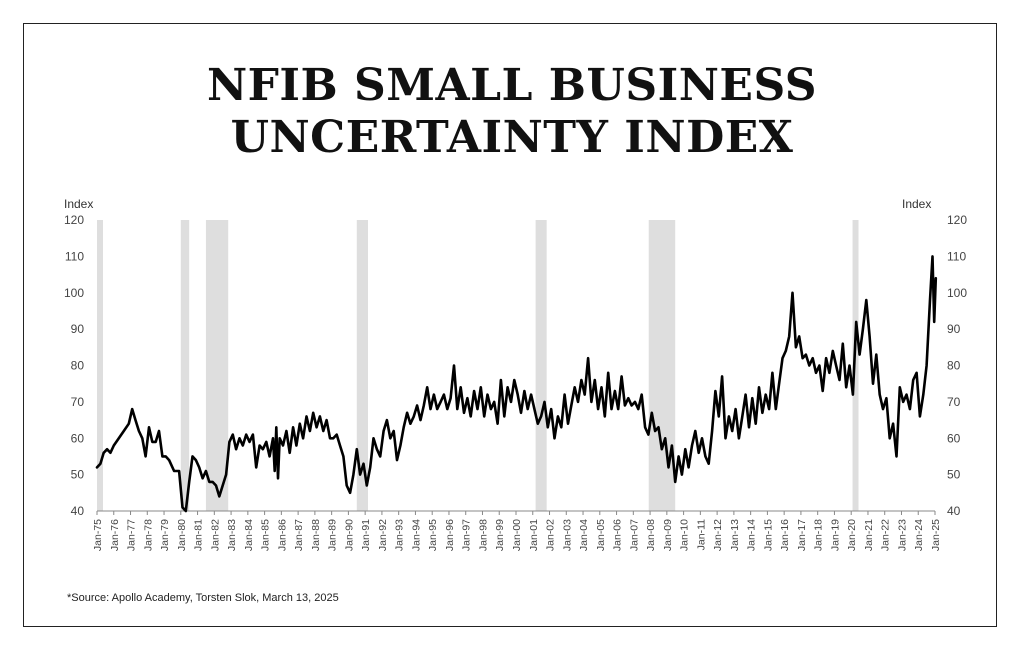 The image size is (1024, 651). What do you see at coordinates (835, 535) in the screenshot?
I see `x-tick-label: Jan-19` at bounding box center [835, 535].